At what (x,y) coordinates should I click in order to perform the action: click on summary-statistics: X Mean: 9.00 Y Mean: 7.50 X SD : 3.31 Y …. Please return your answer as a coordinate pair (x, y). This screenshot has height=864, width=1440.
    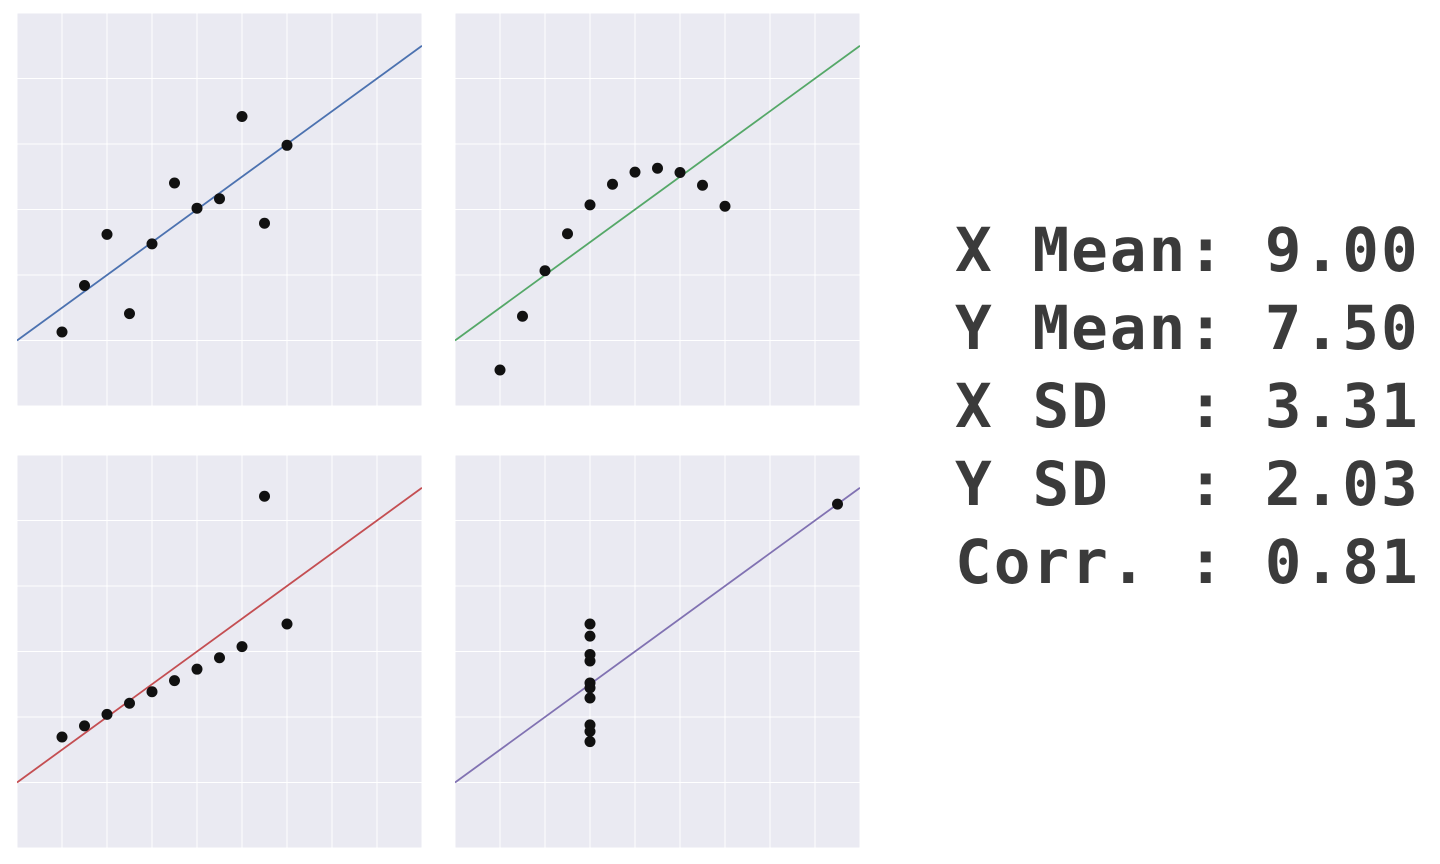
    Looking at the image, I should click on (1187, 407).